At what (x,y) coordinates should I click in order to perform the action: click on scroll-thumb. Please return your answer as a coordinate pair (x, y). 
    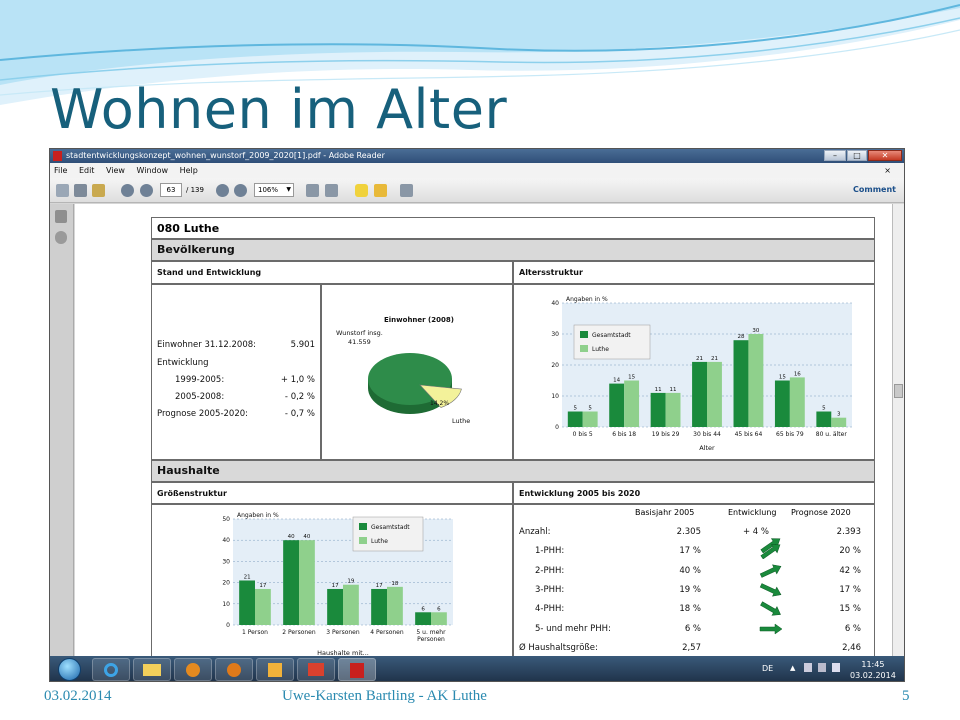
    Looking at the image, I should click on (898, 391).